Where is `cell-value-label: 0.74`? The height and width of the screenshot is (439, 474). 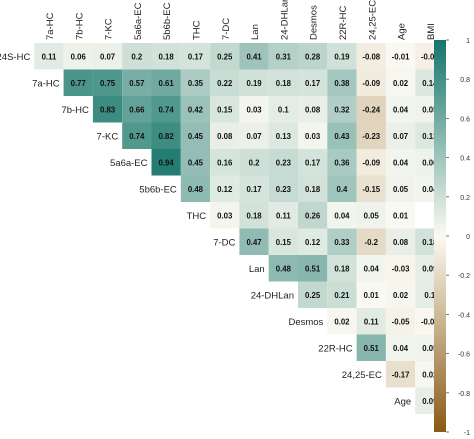 cell-value-label: 0.74 is located at coordinates (167, 109).